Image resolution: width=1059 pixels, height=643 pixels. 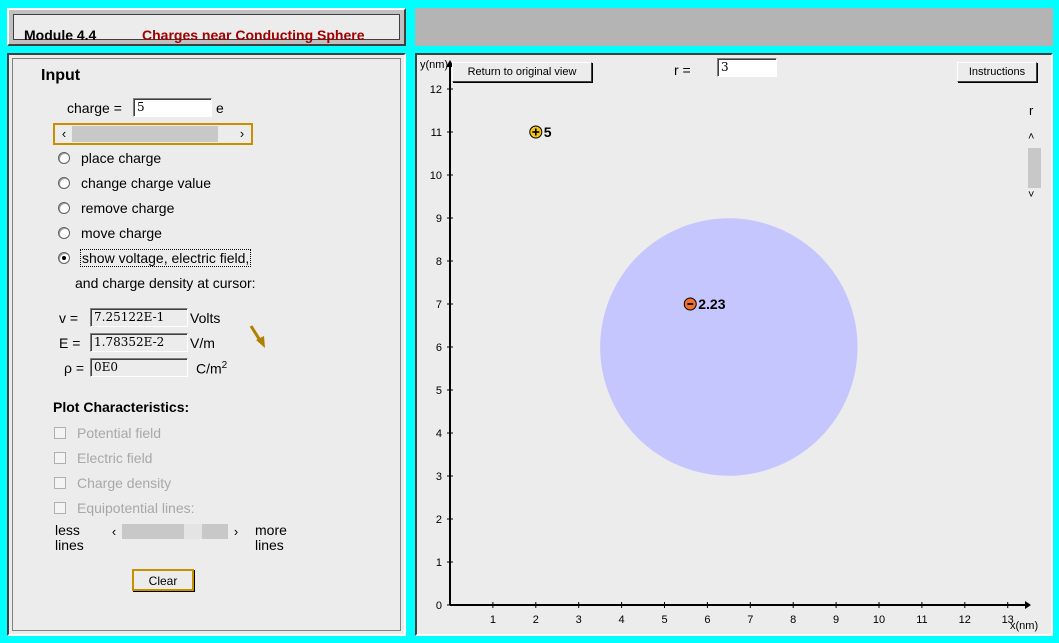 I want to click on lines-scrollbar: ‹ ›, so click(x=175, y=532).